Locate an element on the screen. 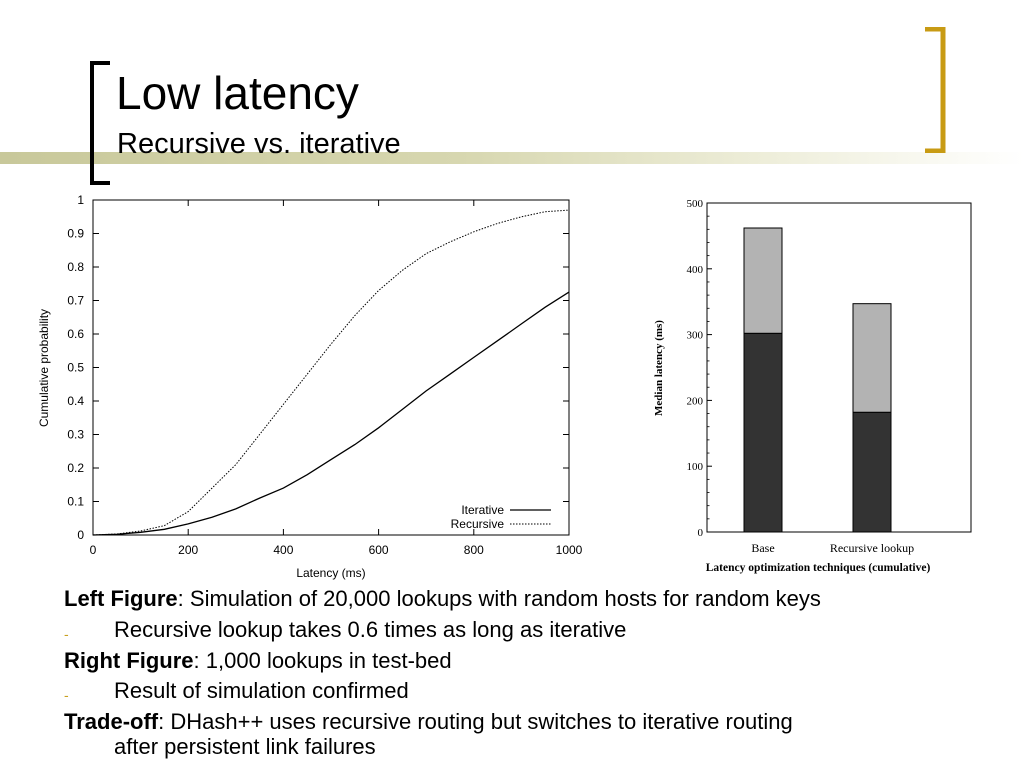 The width and height of the screenshot is (1024, 768). cdf-legend: Iterative Recursive is located at coordinates (501, 517).